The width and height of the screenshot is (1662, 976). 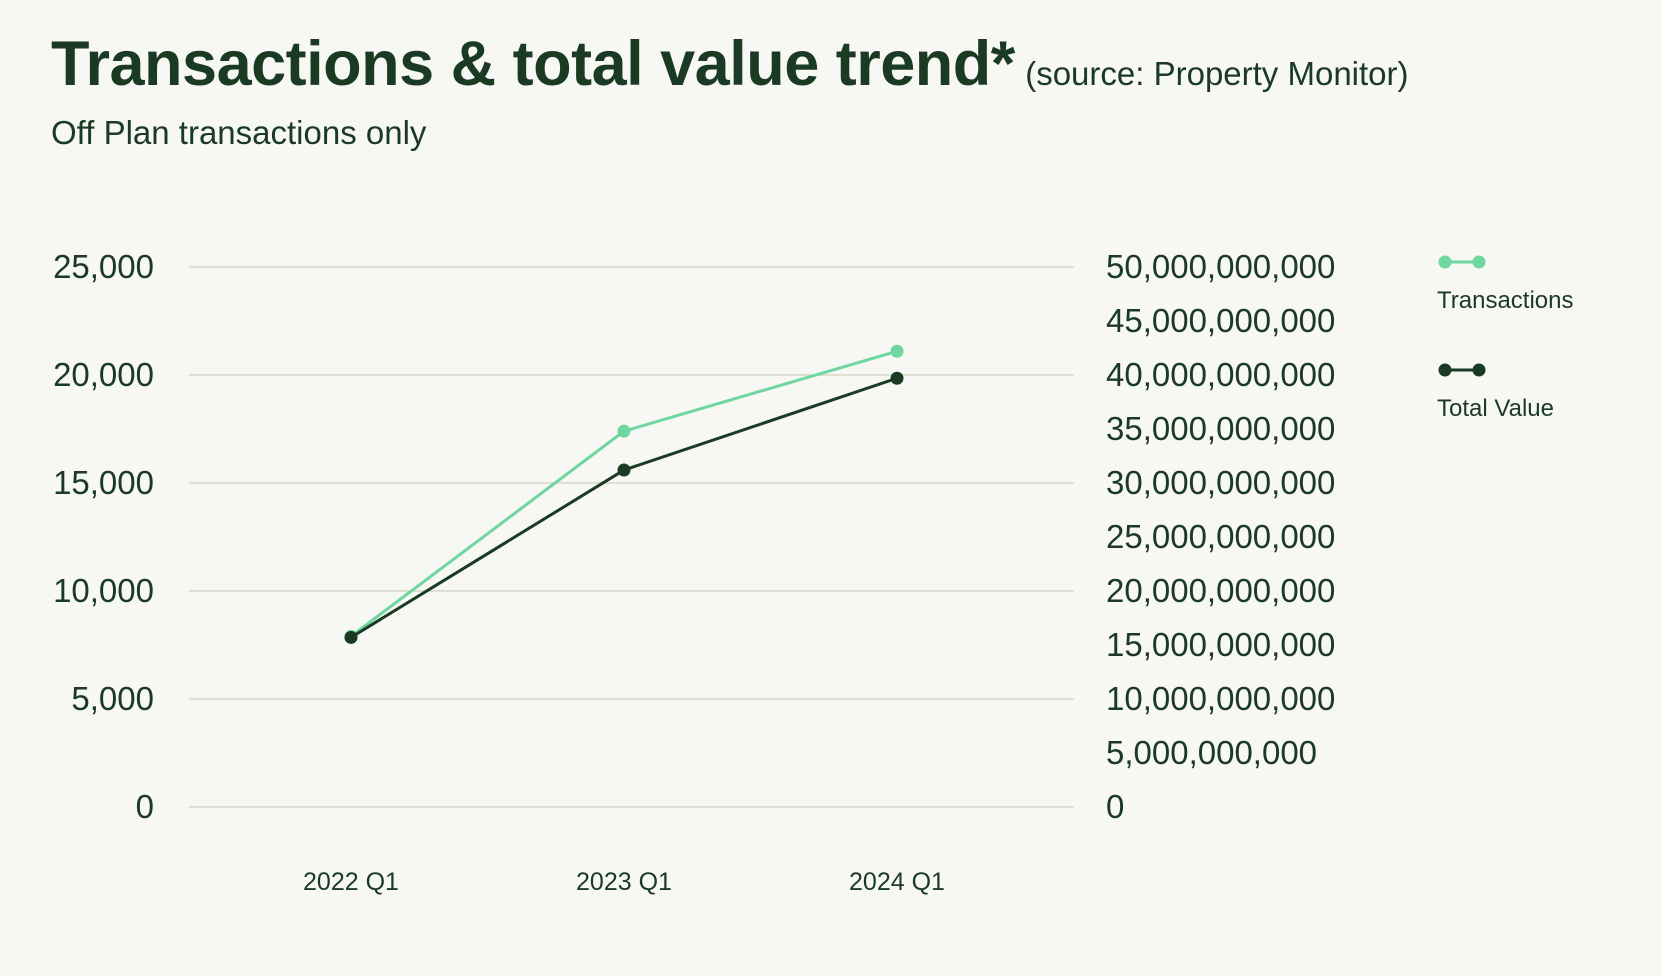 What do you see at coordinates (1220, 482) in the screenshot?
I see `right-axis-tick-label: 30,000,000,000` at bounding box center [1220, 482].